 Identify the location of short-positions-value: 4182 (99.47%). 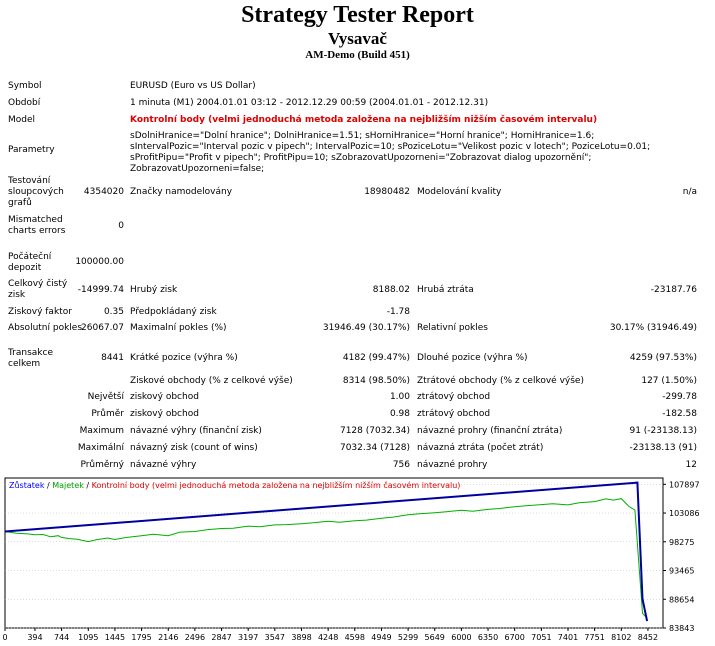
(376, 358).